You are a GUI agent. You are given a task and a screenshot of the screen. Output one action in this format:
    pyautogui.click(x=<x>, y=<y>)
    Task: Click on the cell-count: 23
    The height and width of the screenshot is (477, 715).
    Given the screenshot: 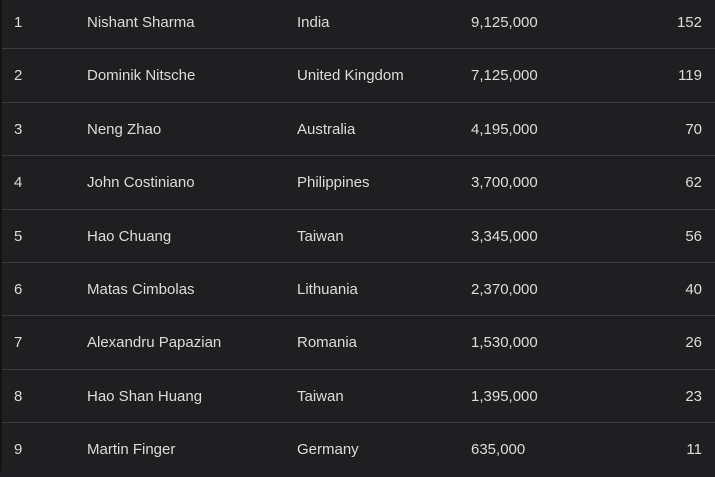 What is the action you would take?
    pyautogui.click(x=693, y=396)
    